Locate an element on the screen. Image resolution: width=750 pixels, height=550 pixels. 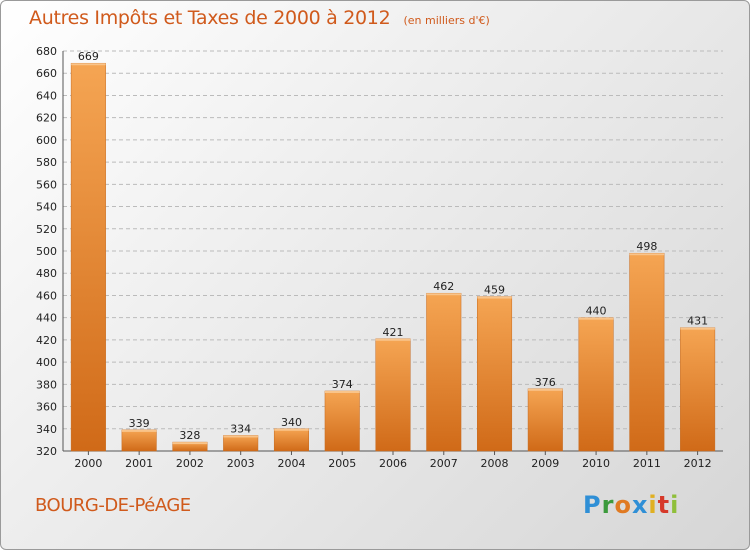
logo-letter: P is located at coordinates (592, 505).